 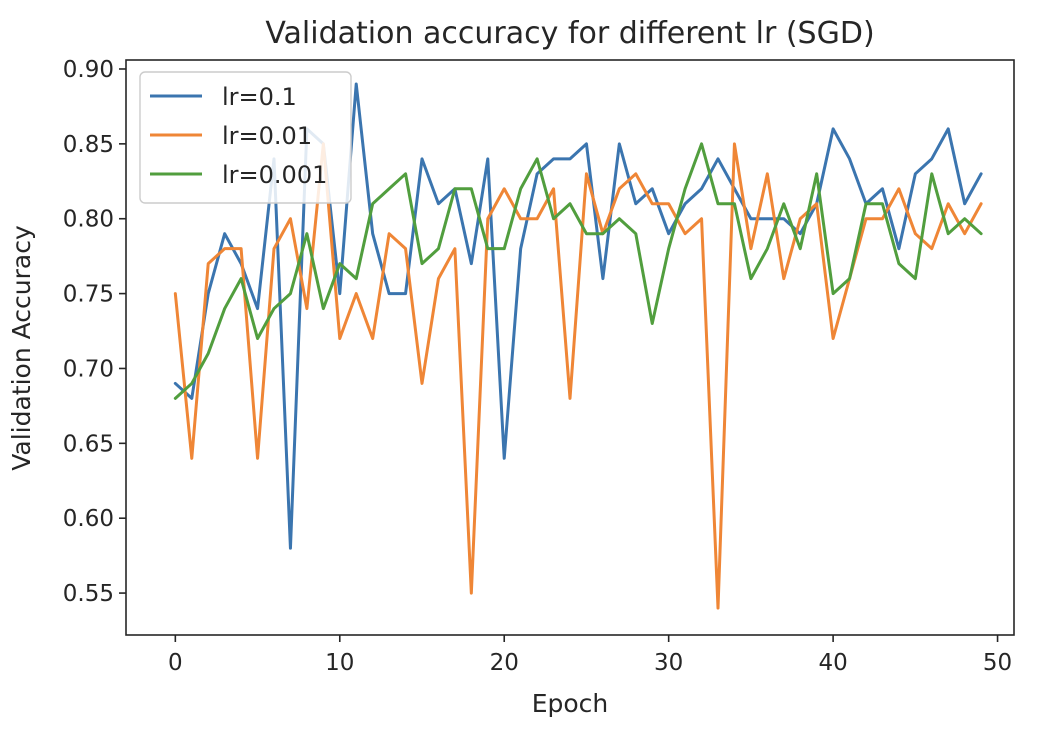 What do you see at coordinates (504, 663) in the screenshot?
I see `x-tick-label: 20` at bounding box center [504, 663].